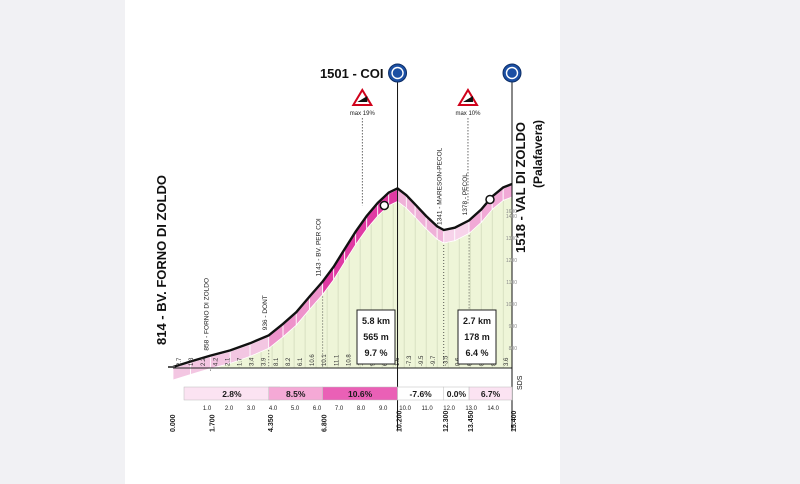 The image size is (800, 484). Describe the element at coordinates (349, 360) in the screenshot. I see `gradient-label: 10.8` at that location.